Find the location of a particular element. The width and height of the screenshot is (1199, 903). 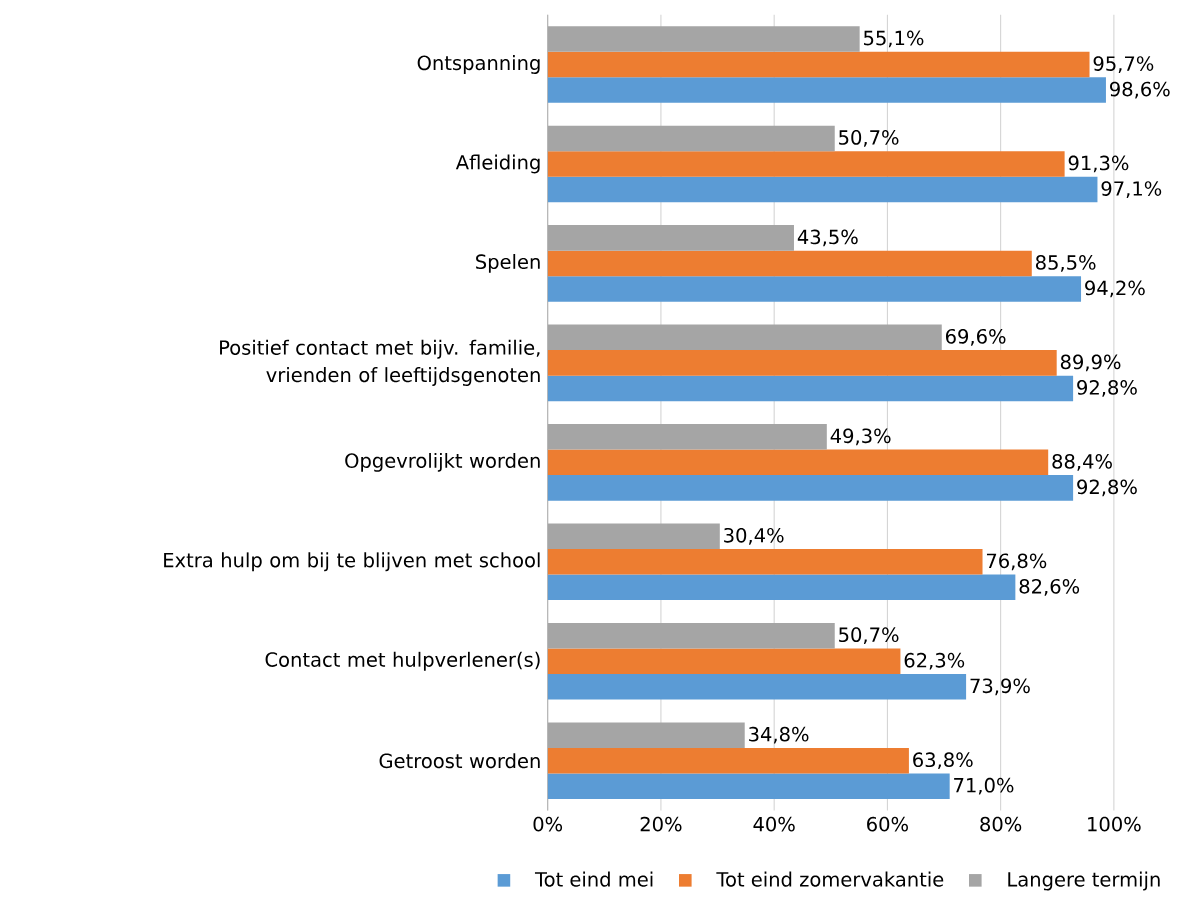

data-label: 30,4% is located at coordinates (754, 536).